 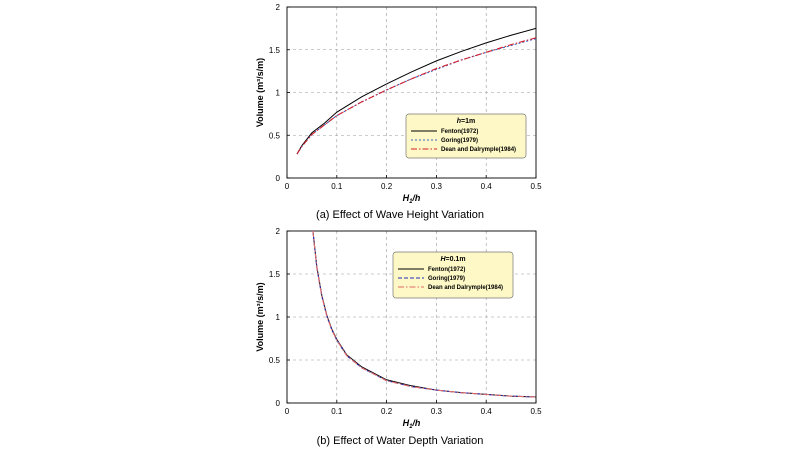 What do you see at coordinates (456, 259) in the screenshot?
I see `legend-title-rest: =0.1m` at bounding box center [456, 259].